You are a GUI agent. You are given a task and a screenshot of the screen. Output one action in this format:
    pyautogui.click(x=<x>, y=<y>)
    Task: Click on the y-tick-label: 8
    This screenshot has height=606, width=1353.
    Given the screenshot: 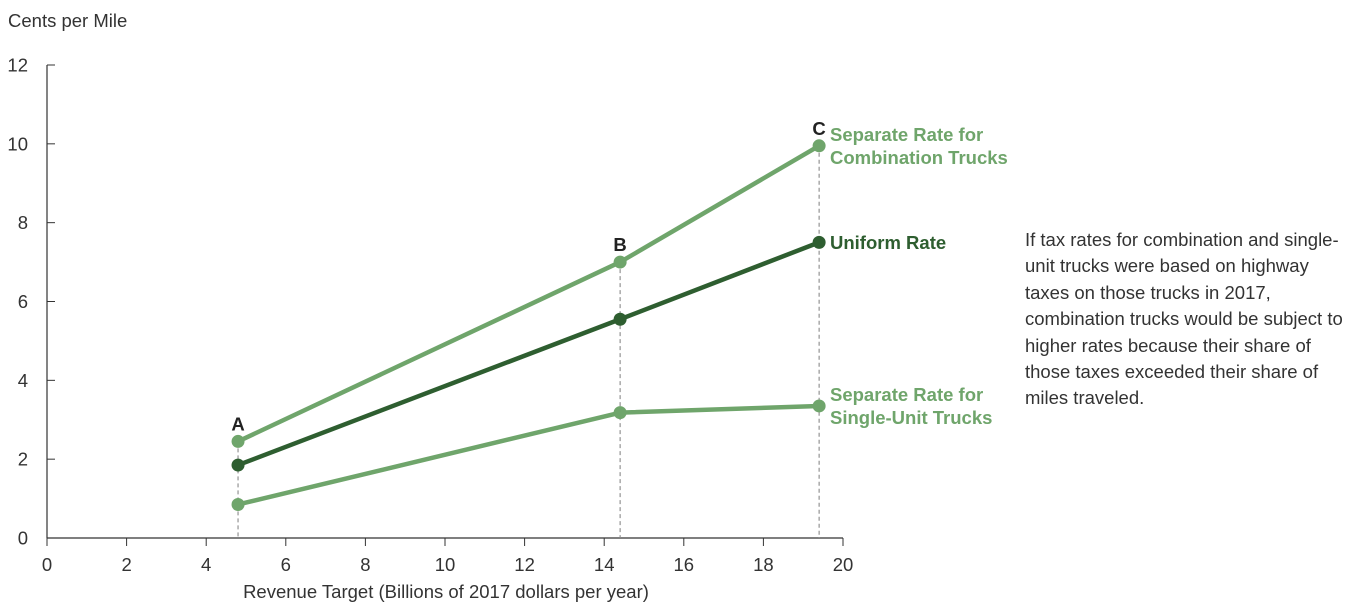 What is the action you would take?
    pyautogui.click(x=23, y=222)
    